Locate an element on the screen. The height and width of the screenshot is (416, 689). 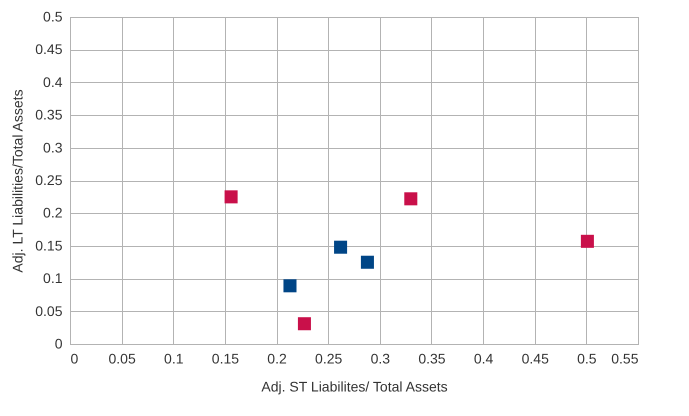
x-tick-label: 0.25 is located at coordinates (329, 358).